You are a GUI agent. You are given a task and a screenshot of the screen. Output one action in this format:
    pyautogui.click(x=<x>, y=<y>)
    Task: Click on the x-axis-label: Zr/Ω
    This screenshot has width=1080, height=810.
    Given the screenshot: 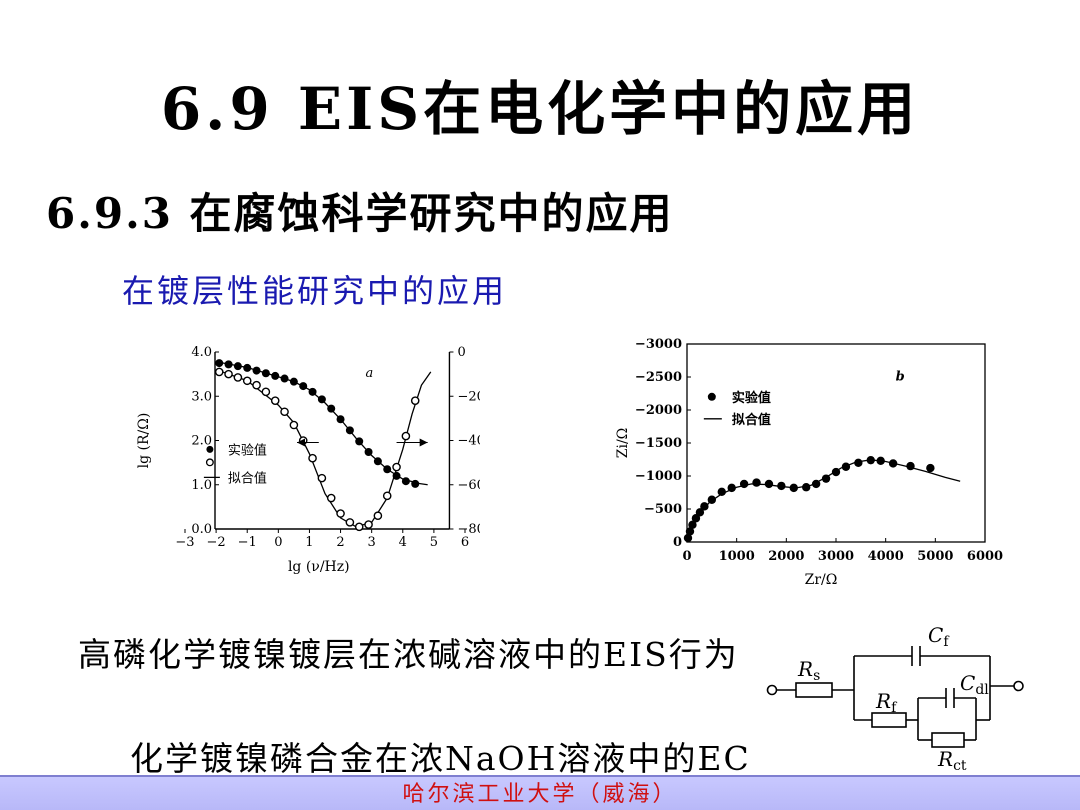 What is the action you would take?
    pyautogui.click(x=821, y=580)
    